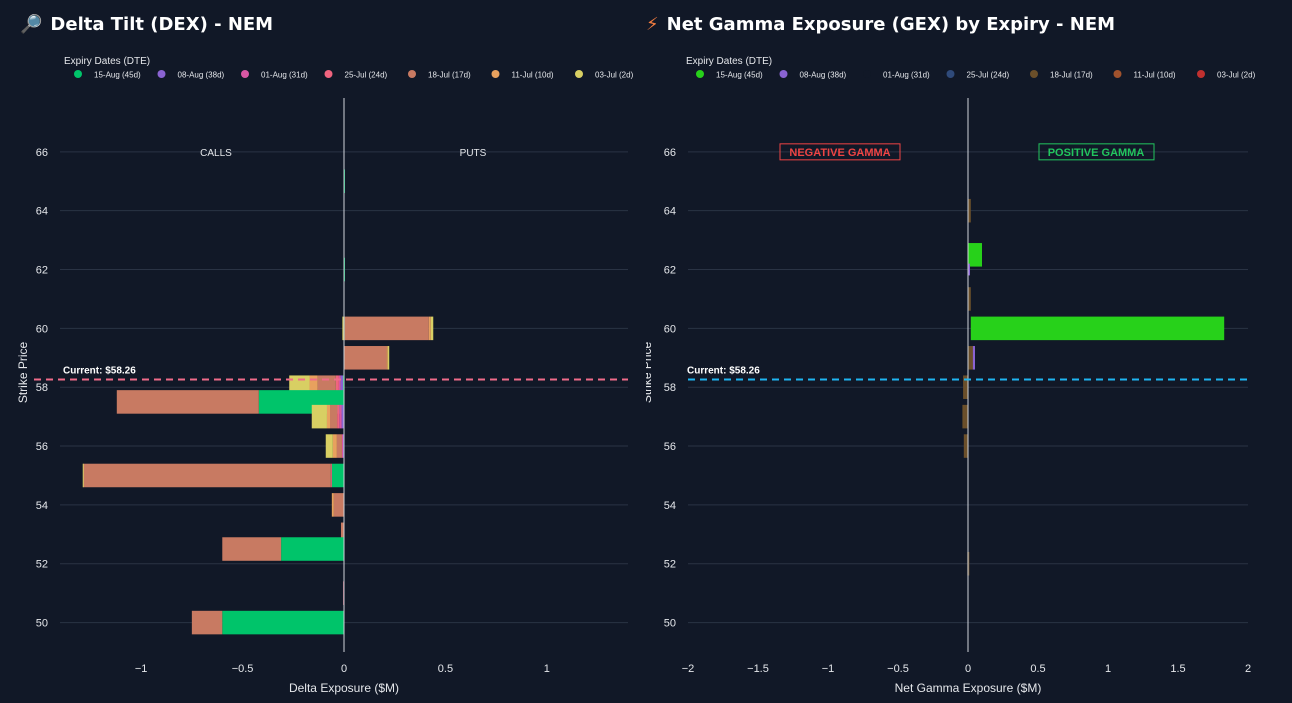 This screenshot has width=1292, height=703. Describe the element at coordinates (813, 75) in the screenshot. I see `gex-legend-item: 08-Aug (38d)` at that location.